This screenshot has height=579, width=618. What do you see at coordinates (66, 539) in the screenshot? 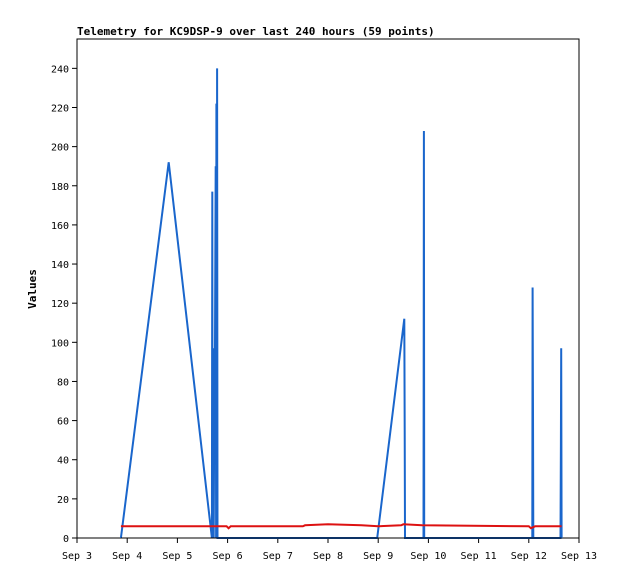
I see `y-tick-label: 0` at bounding box center [66, 539].